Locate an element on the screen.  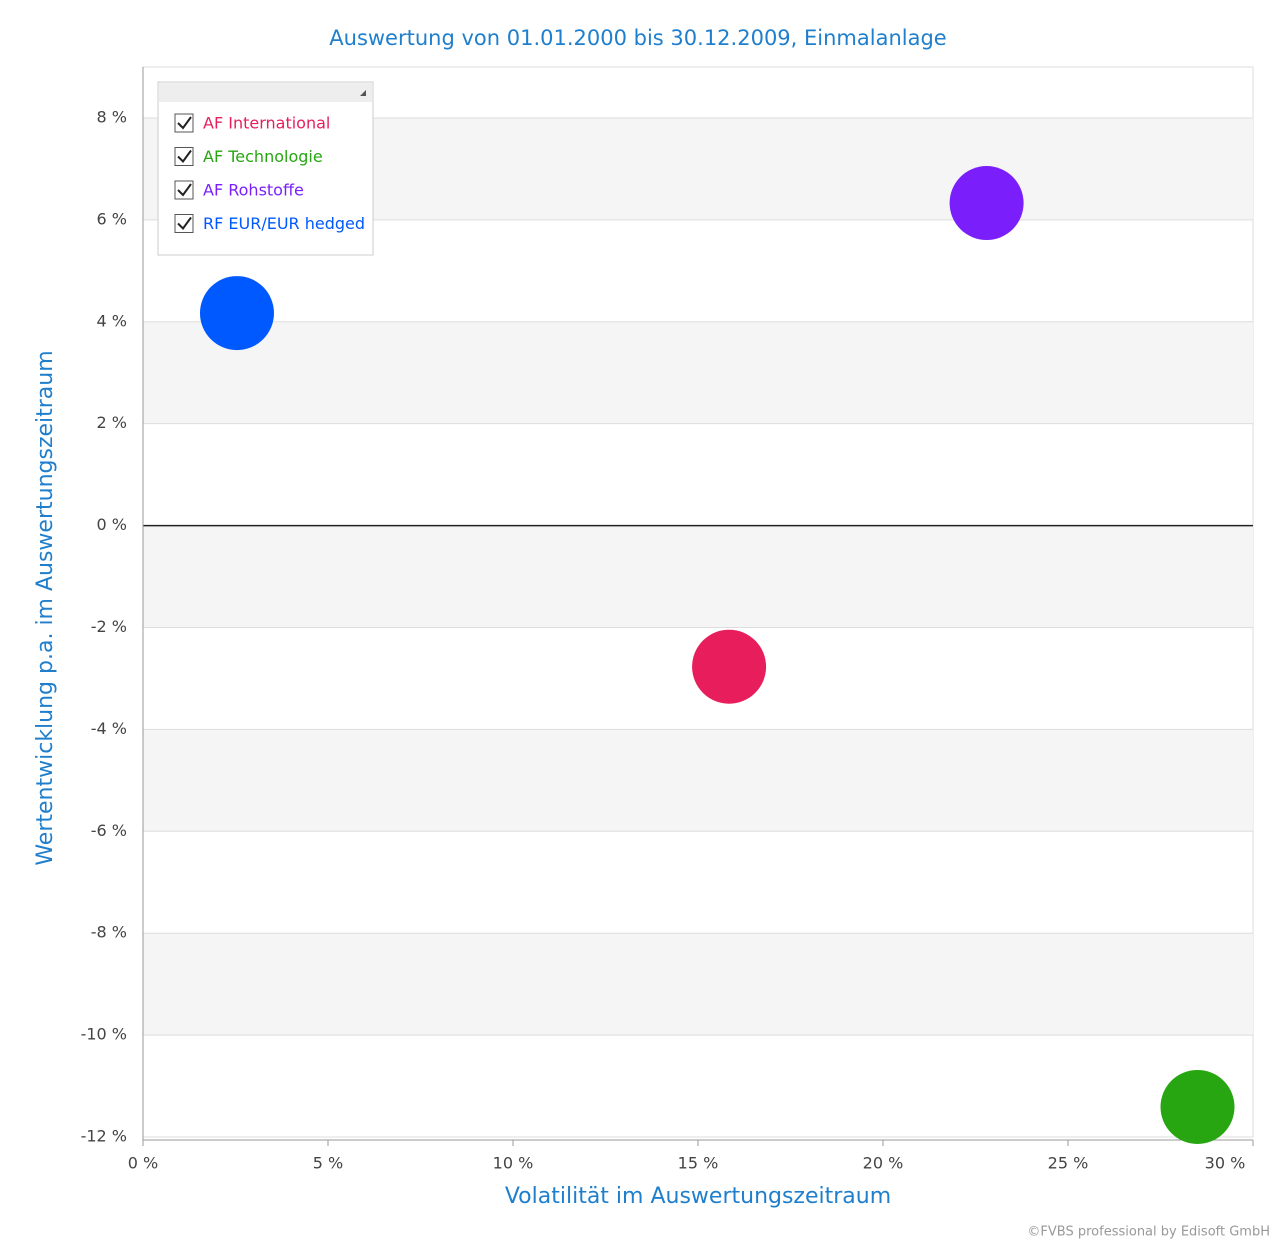
x-tick-label: 5 % is located at coordinates (328, 1163).